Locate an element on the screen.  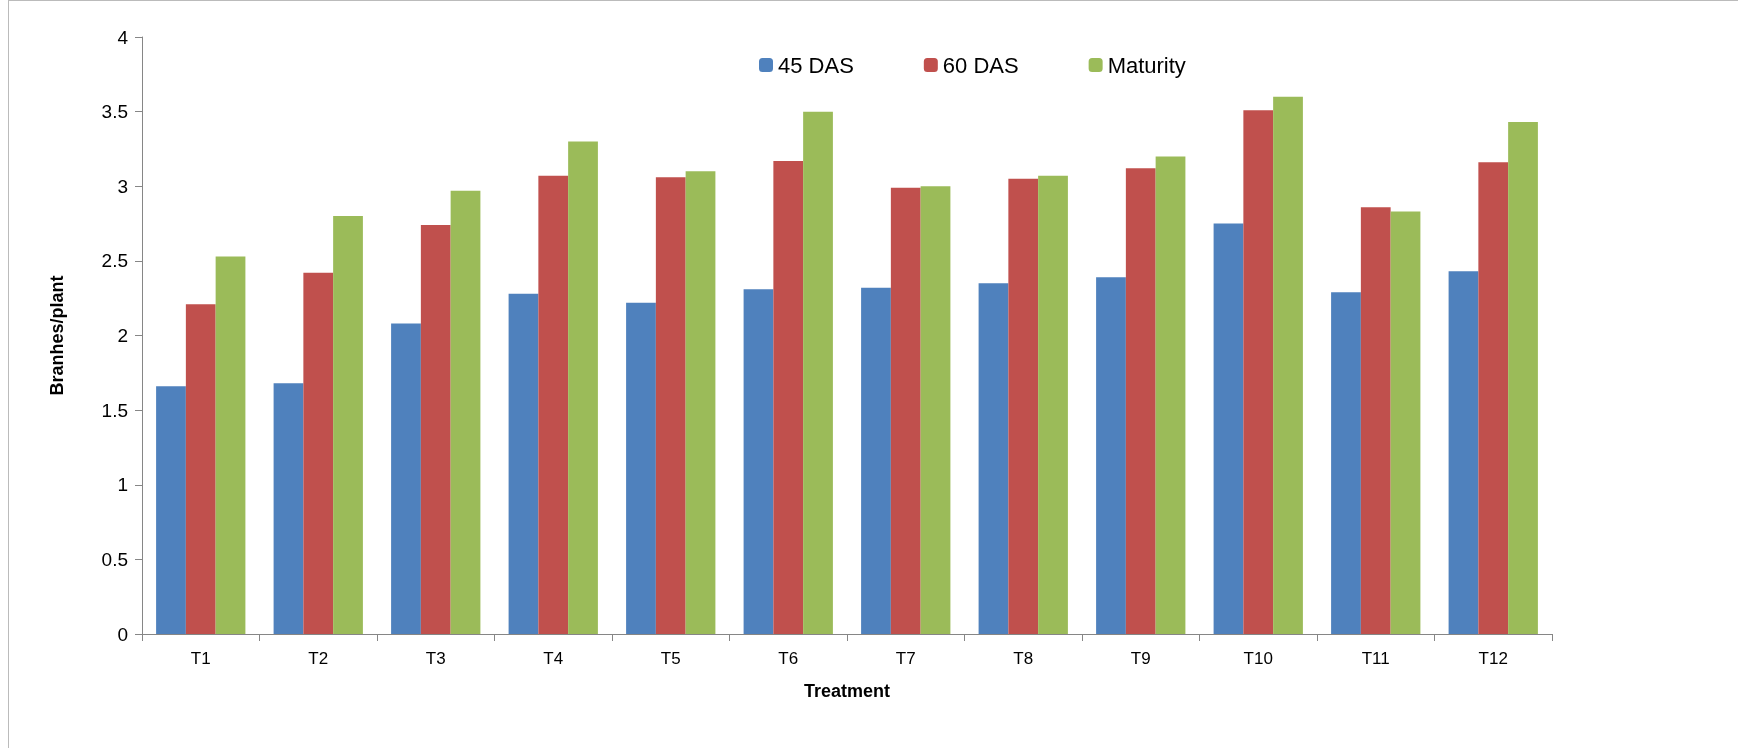
x-tick-label: T7 is located at coordinates (905, 658).